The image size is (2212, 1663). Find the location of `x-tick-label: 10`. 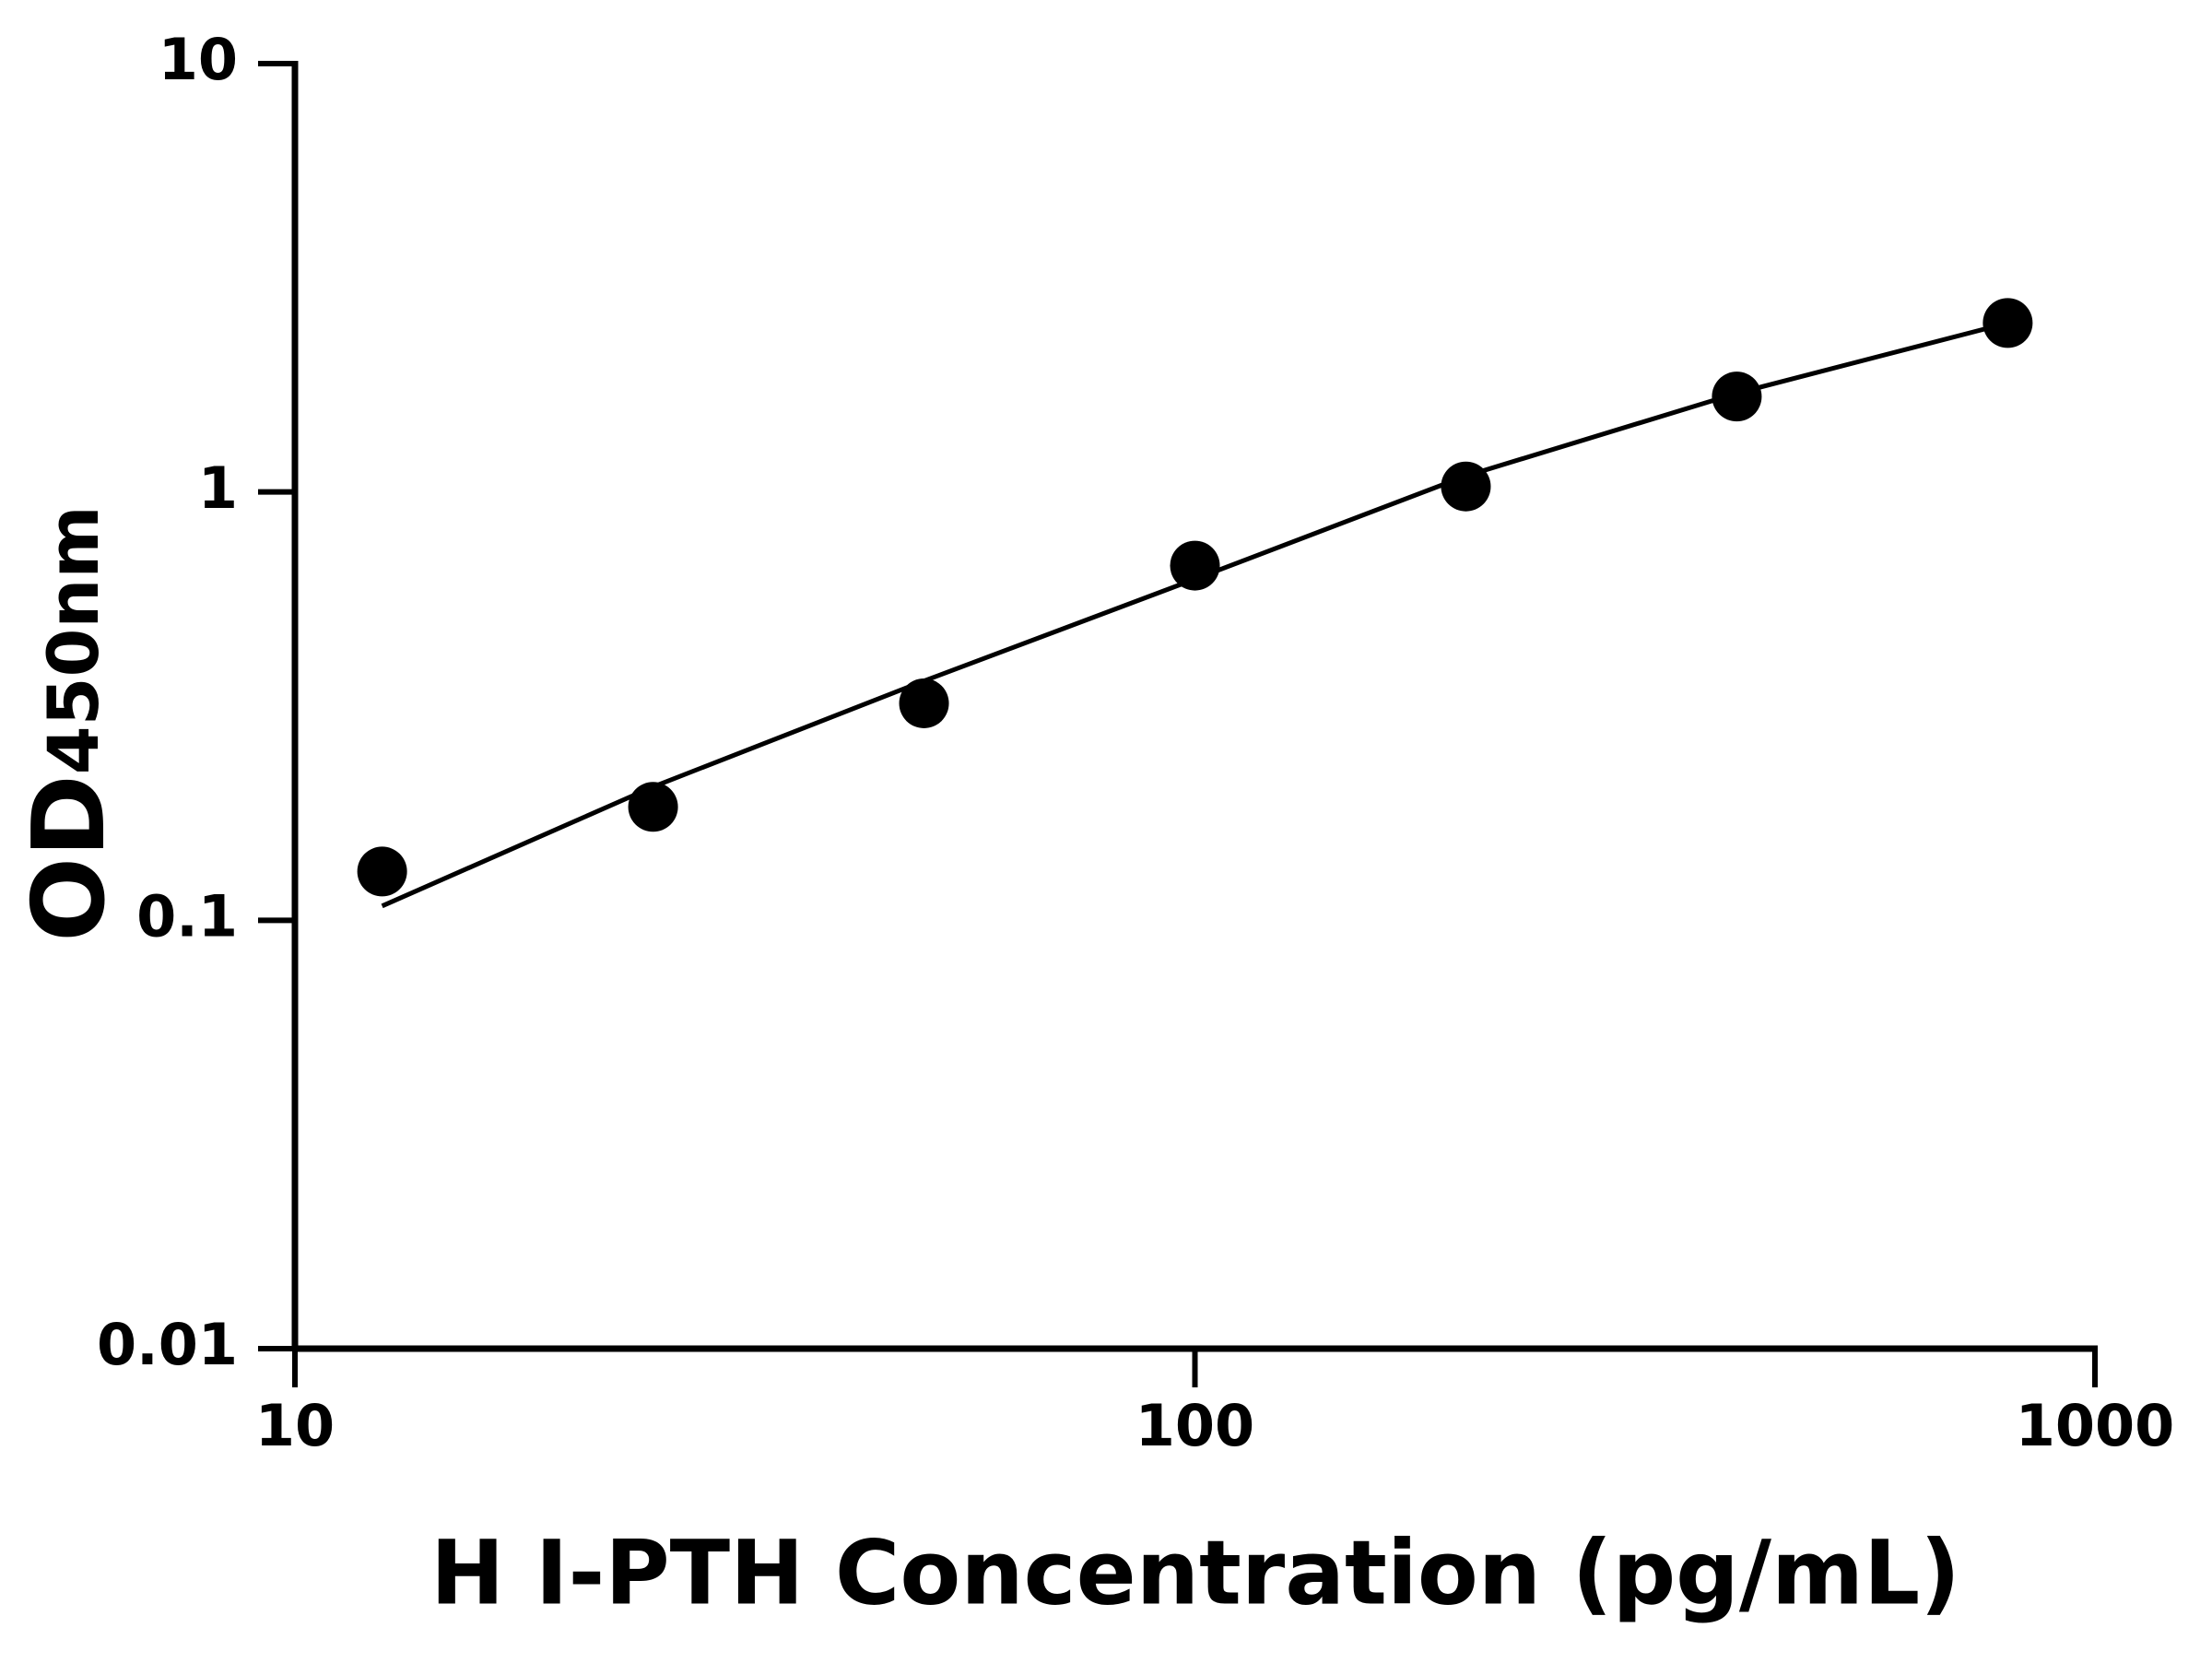

x-tick-label: 10 is located at coordinates (295, 1425).